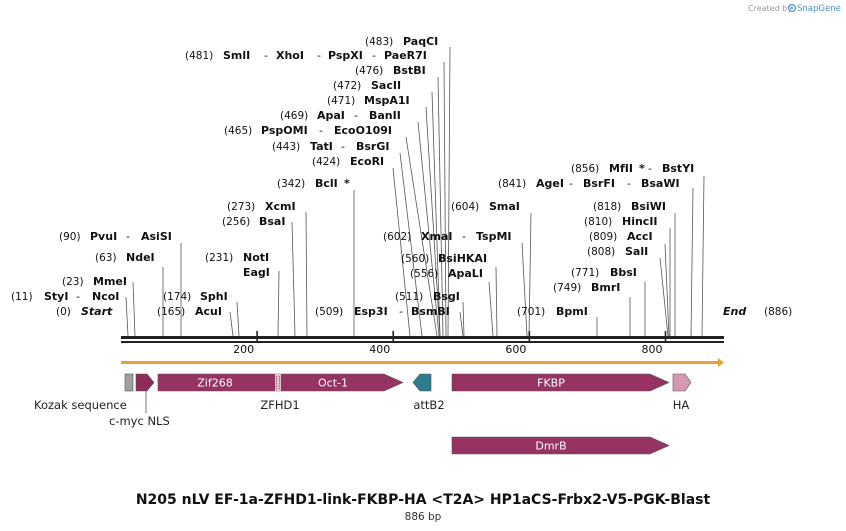  What do you see at coordinates (648, 206) in the screenshot?
I see `site-name: BsiWI` at bounding box center [648, 206].